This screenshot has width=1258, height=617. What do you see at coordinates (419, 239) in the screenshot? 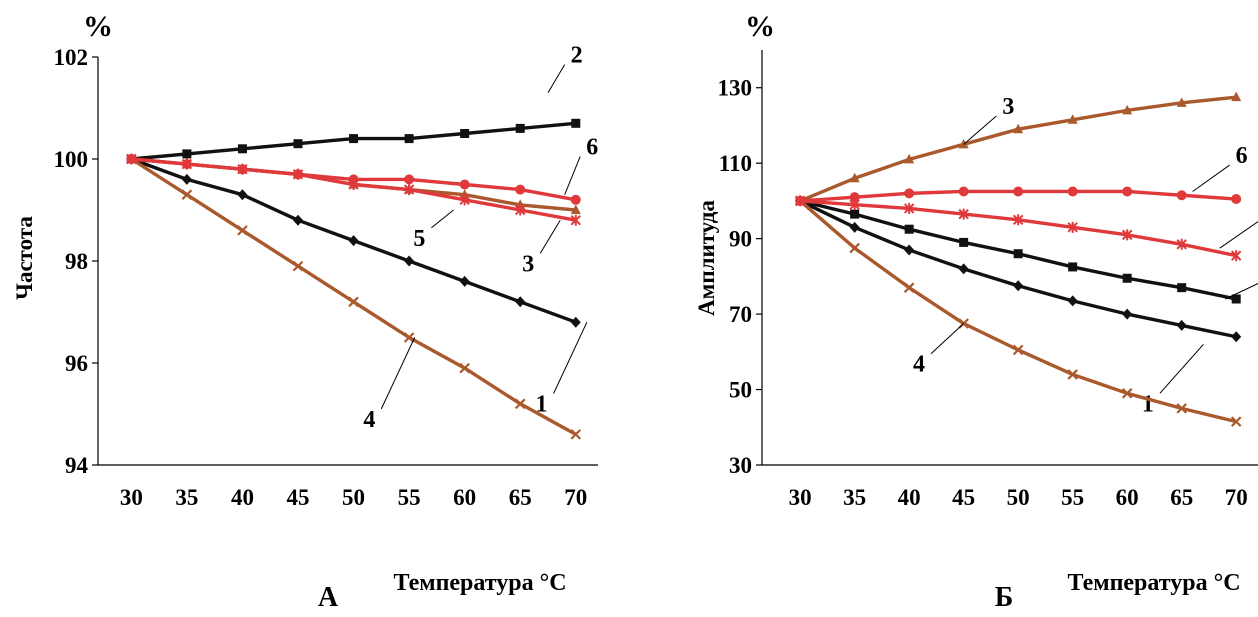
I see `series-label: 5` at bounding box center [419, 239].